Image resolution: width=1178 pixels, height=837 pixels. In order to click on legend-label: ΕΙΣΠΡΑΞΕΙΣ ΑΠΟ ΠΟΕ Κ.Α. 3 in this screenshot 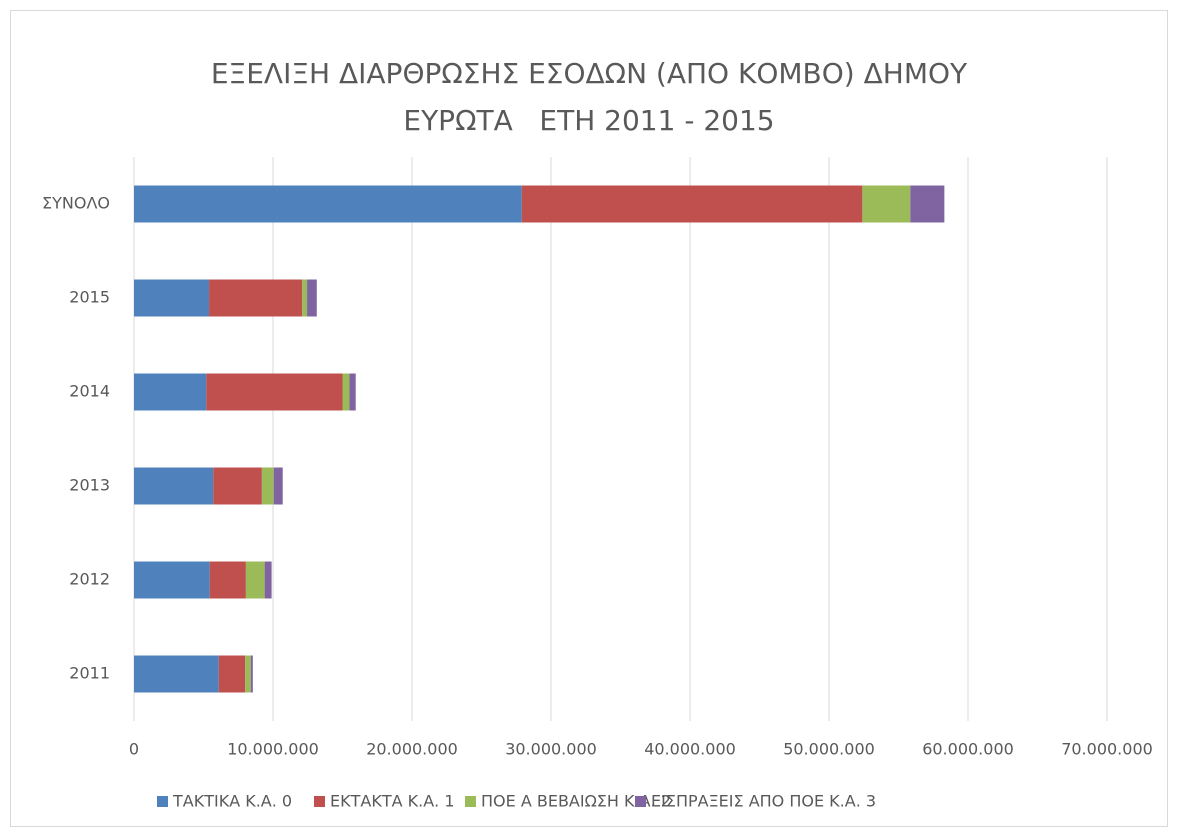, I will do `click(763, 801)`.